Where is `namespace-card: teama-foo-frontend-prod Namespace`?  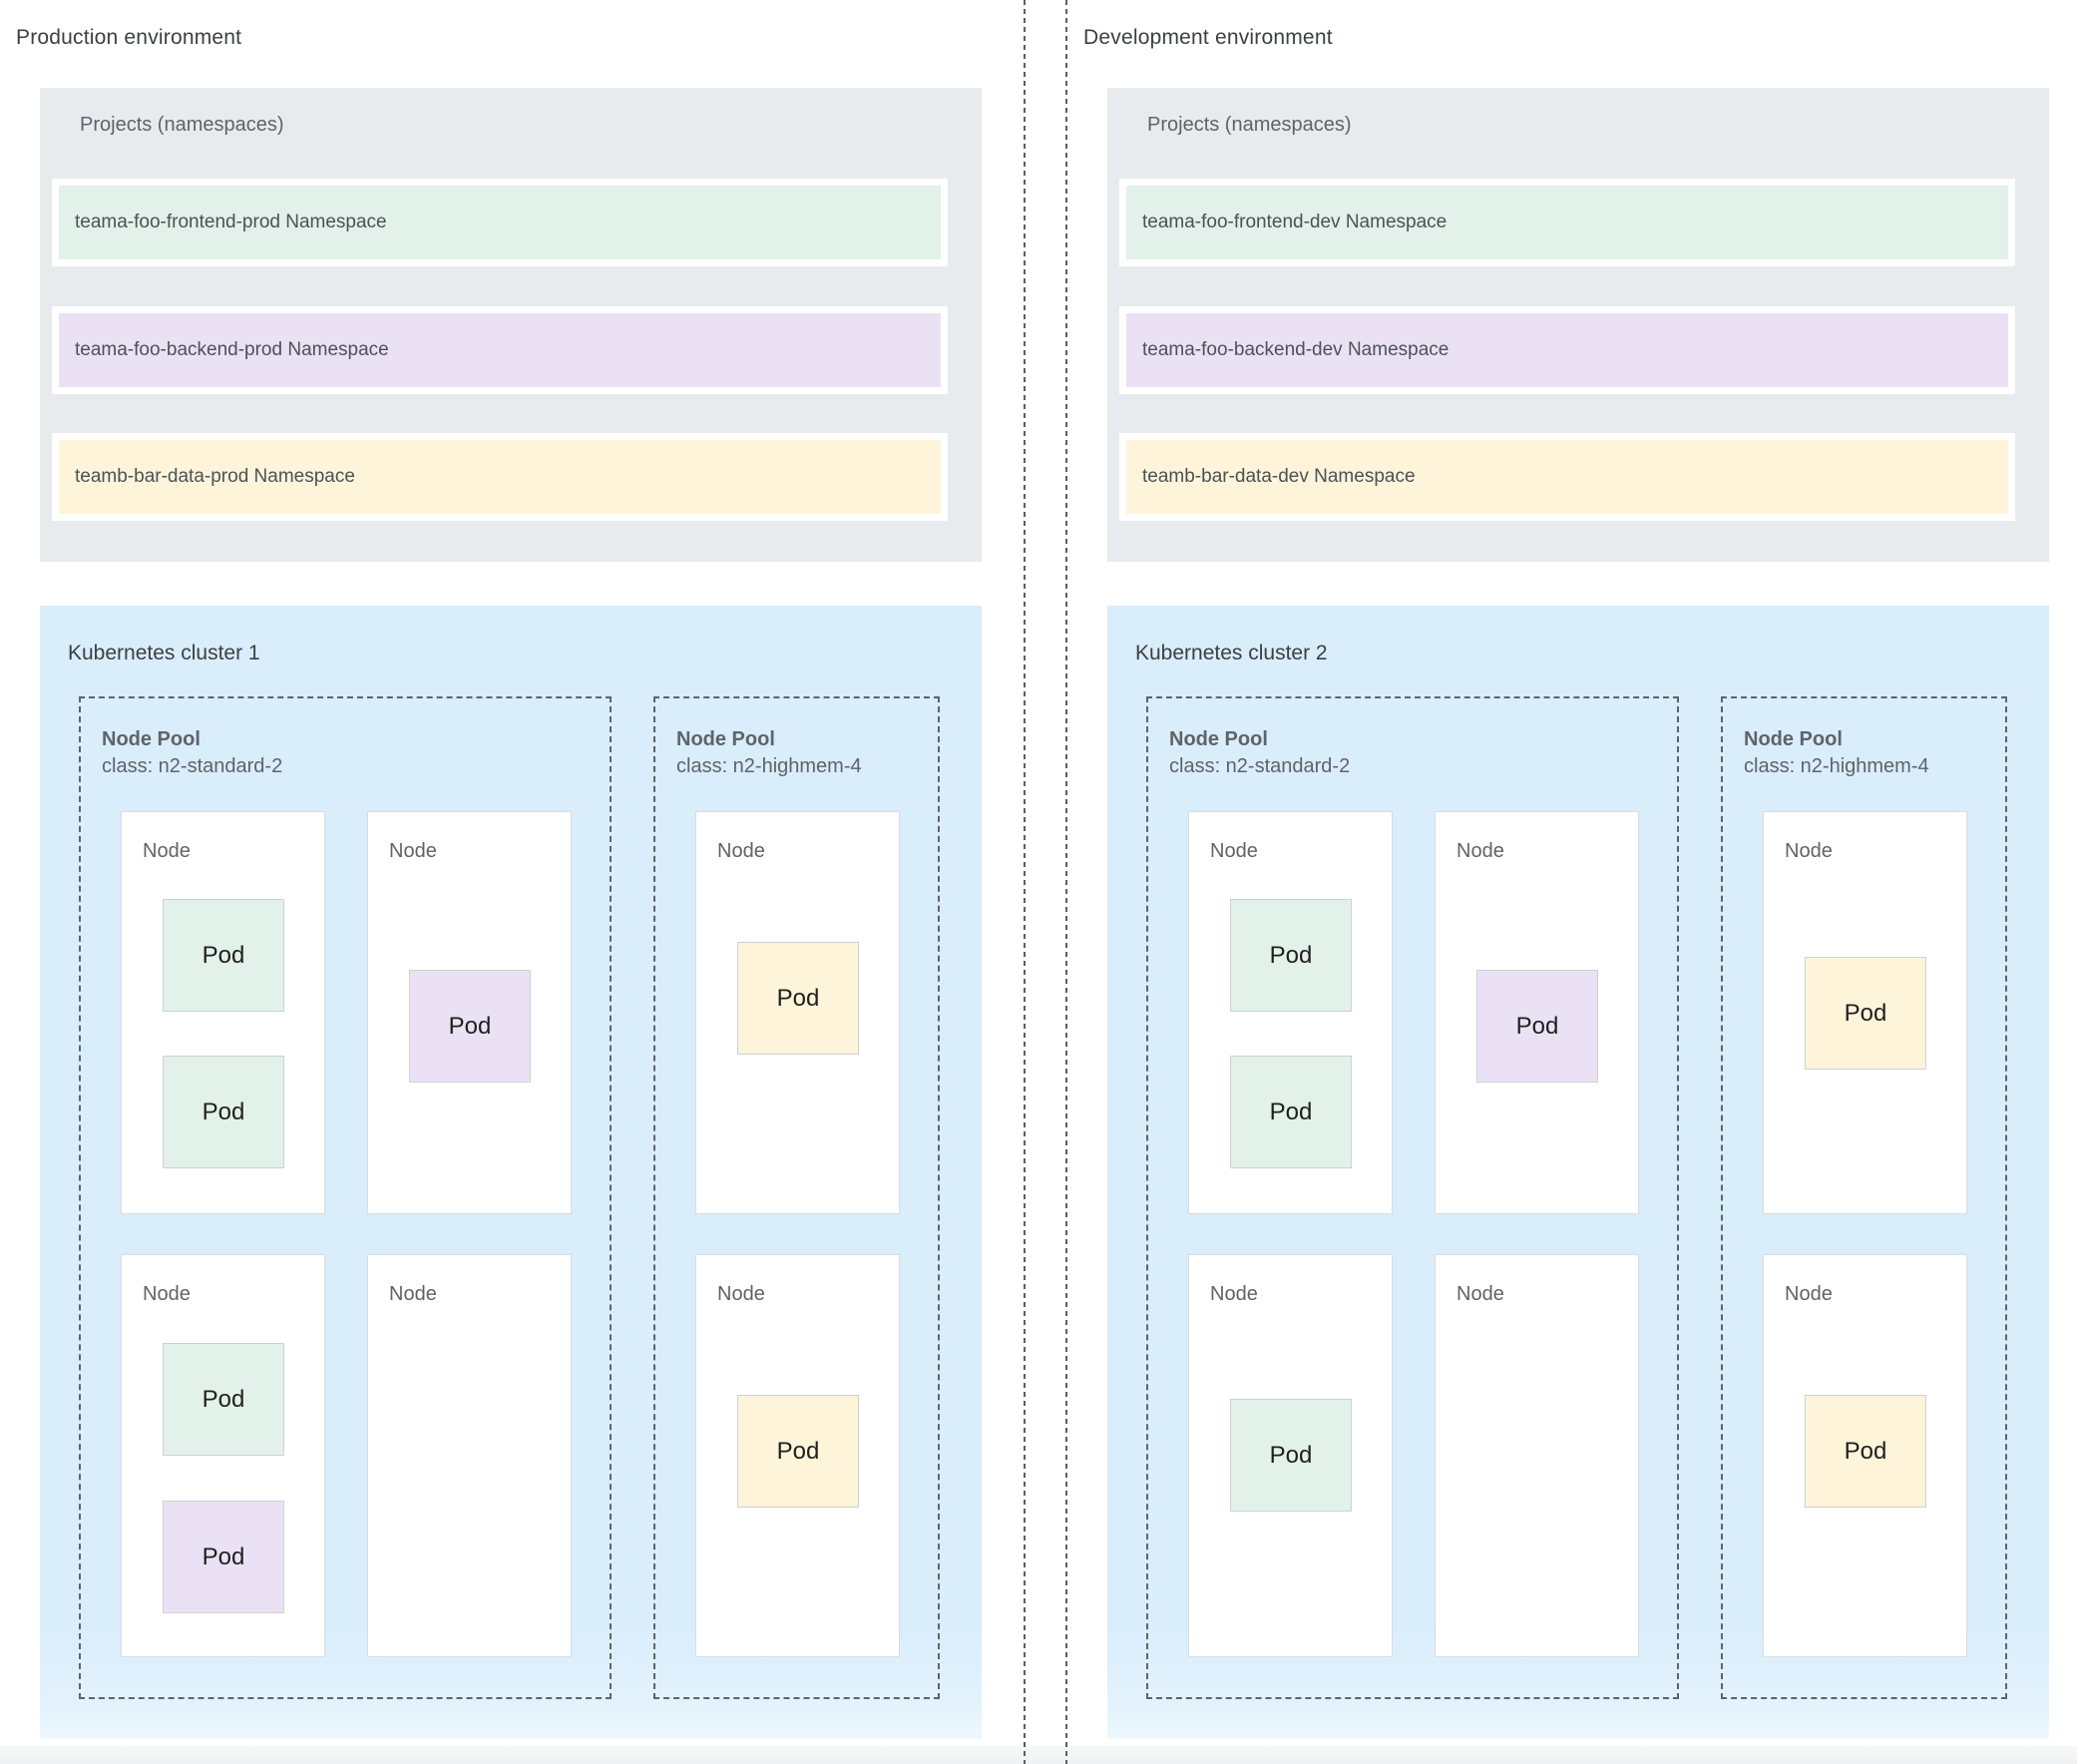
namespace-card: teama-foo-frontend-prod Namespace is located at coordinates (500, 222).